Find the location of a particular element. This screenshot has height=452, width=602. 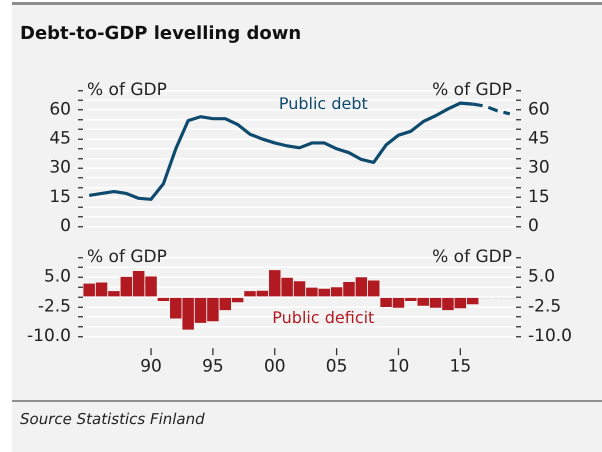

y2-tick-label: 30 is located at coordinates (539, 168).